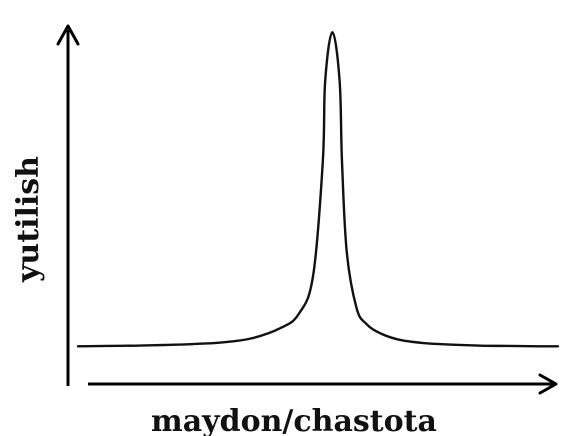 The image size is (561, 436). I want to click on x-axis-arrow, so click(548, 384).